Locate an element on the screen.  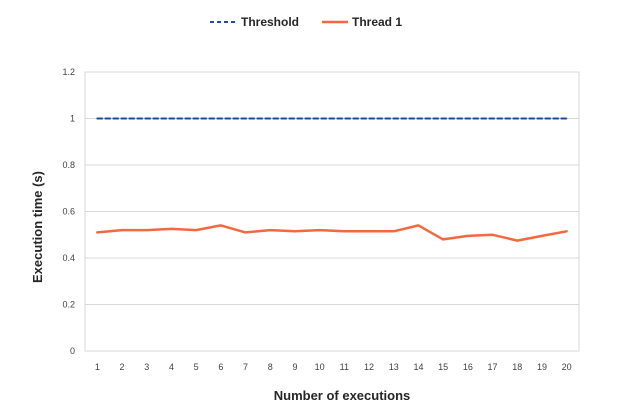
y-tick-label: 0.8 is located at coordinates (68, 165).